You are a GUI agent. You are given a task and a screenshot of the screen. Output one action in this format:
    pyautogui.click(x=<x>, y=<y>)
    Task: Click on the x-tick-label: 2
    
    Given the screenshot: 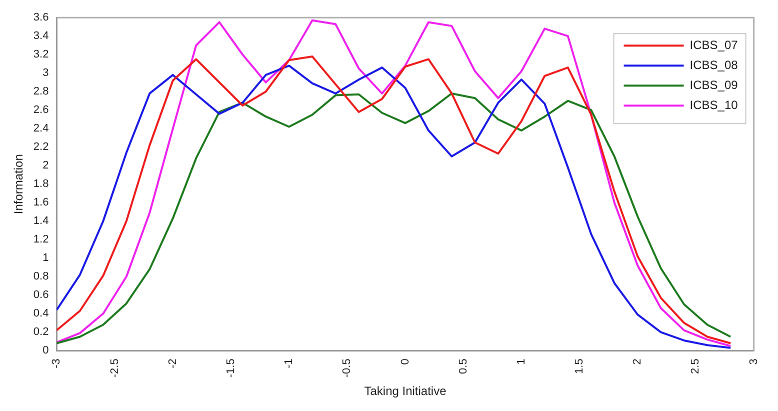 What is the action you would take?
    pyautogui.click(x=638, y=361)
    